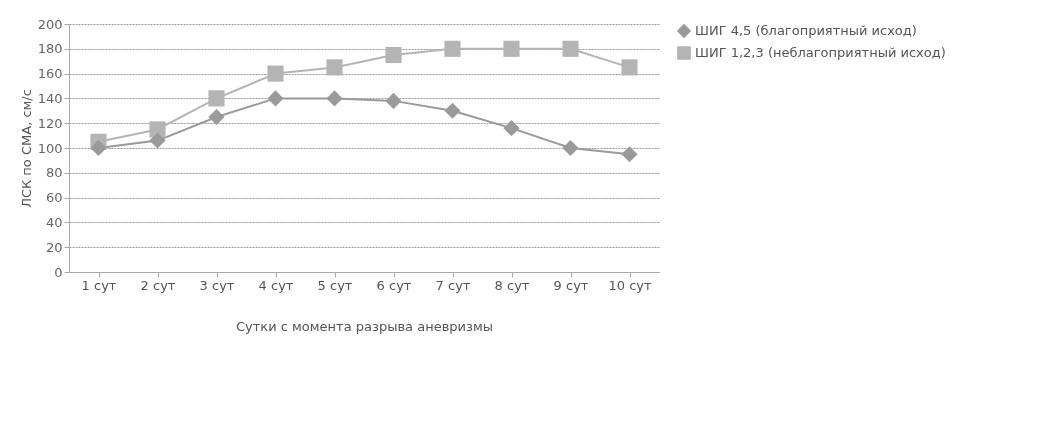  What do you see at coordinates (50, 148) in the screenshot?
I see `y-tick-label: 100` at bounding box center [50, 148].